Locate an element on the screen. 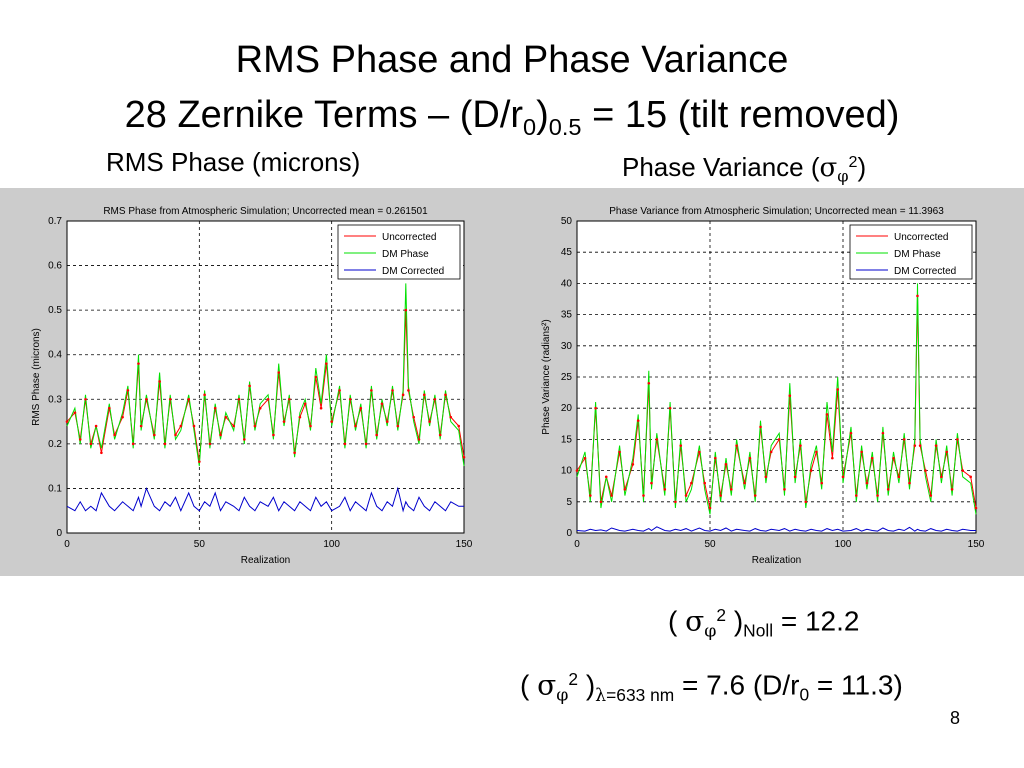  series-line-dm-phase is located at coordinates (776, 399).